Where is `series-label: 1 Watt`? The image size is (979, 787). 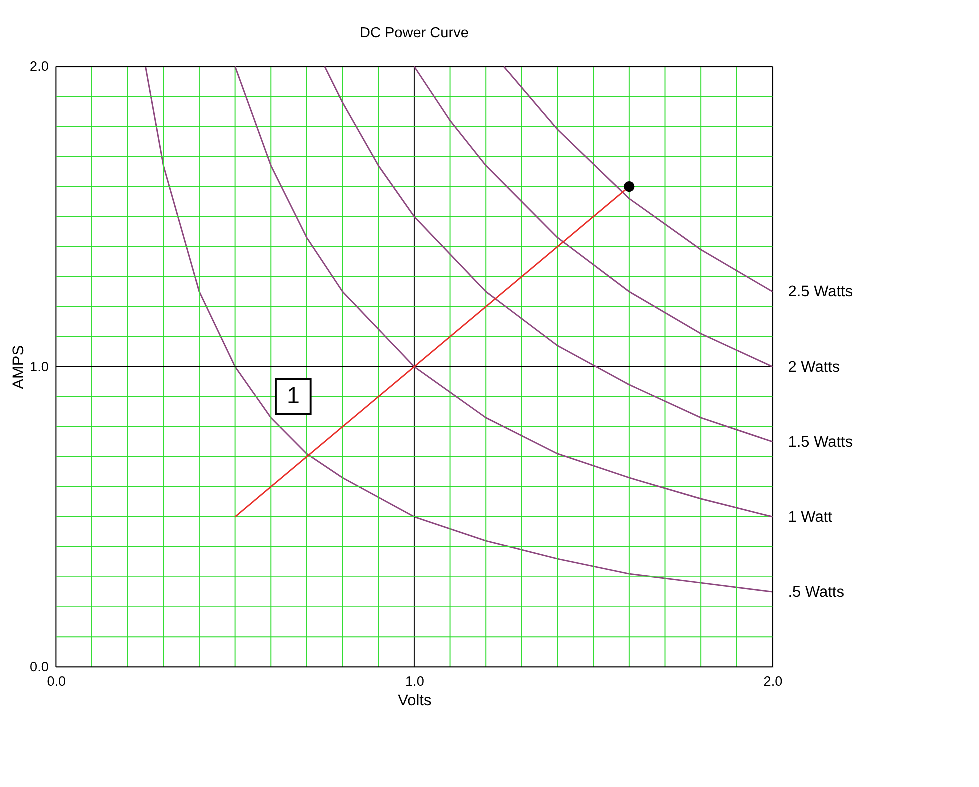
series-label: 1 Watt is located at coordinates (811, 517).